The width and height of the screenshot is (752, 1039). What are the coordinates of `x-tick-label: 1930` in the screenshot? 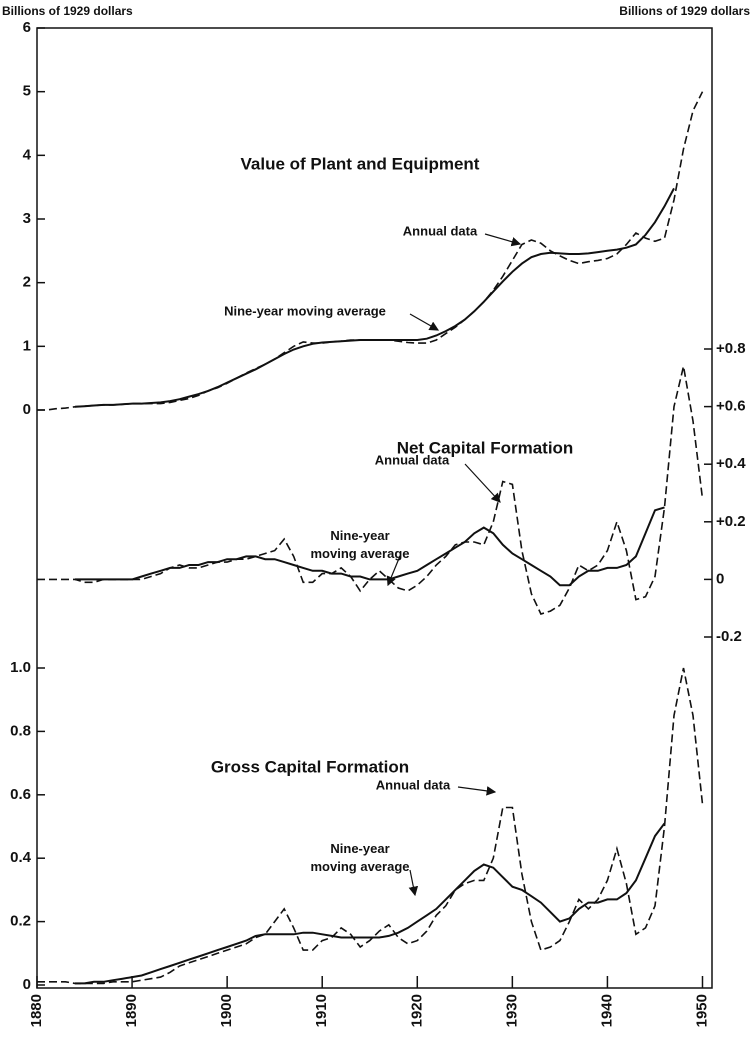 It's located at (511, 1010).